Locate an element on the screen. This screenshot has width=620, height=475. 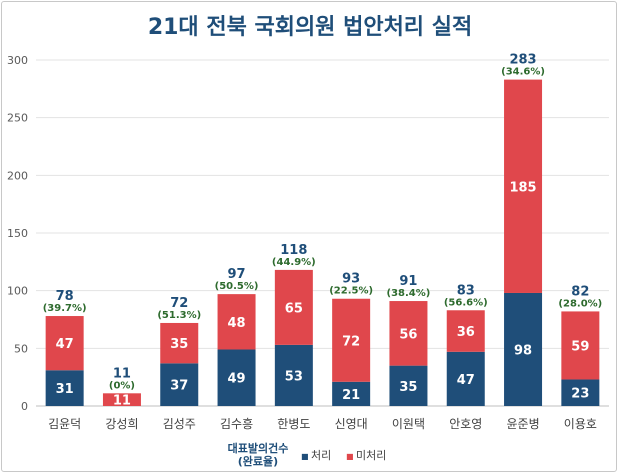
bar-value-label: 37 is located at coordinates (179, 386).